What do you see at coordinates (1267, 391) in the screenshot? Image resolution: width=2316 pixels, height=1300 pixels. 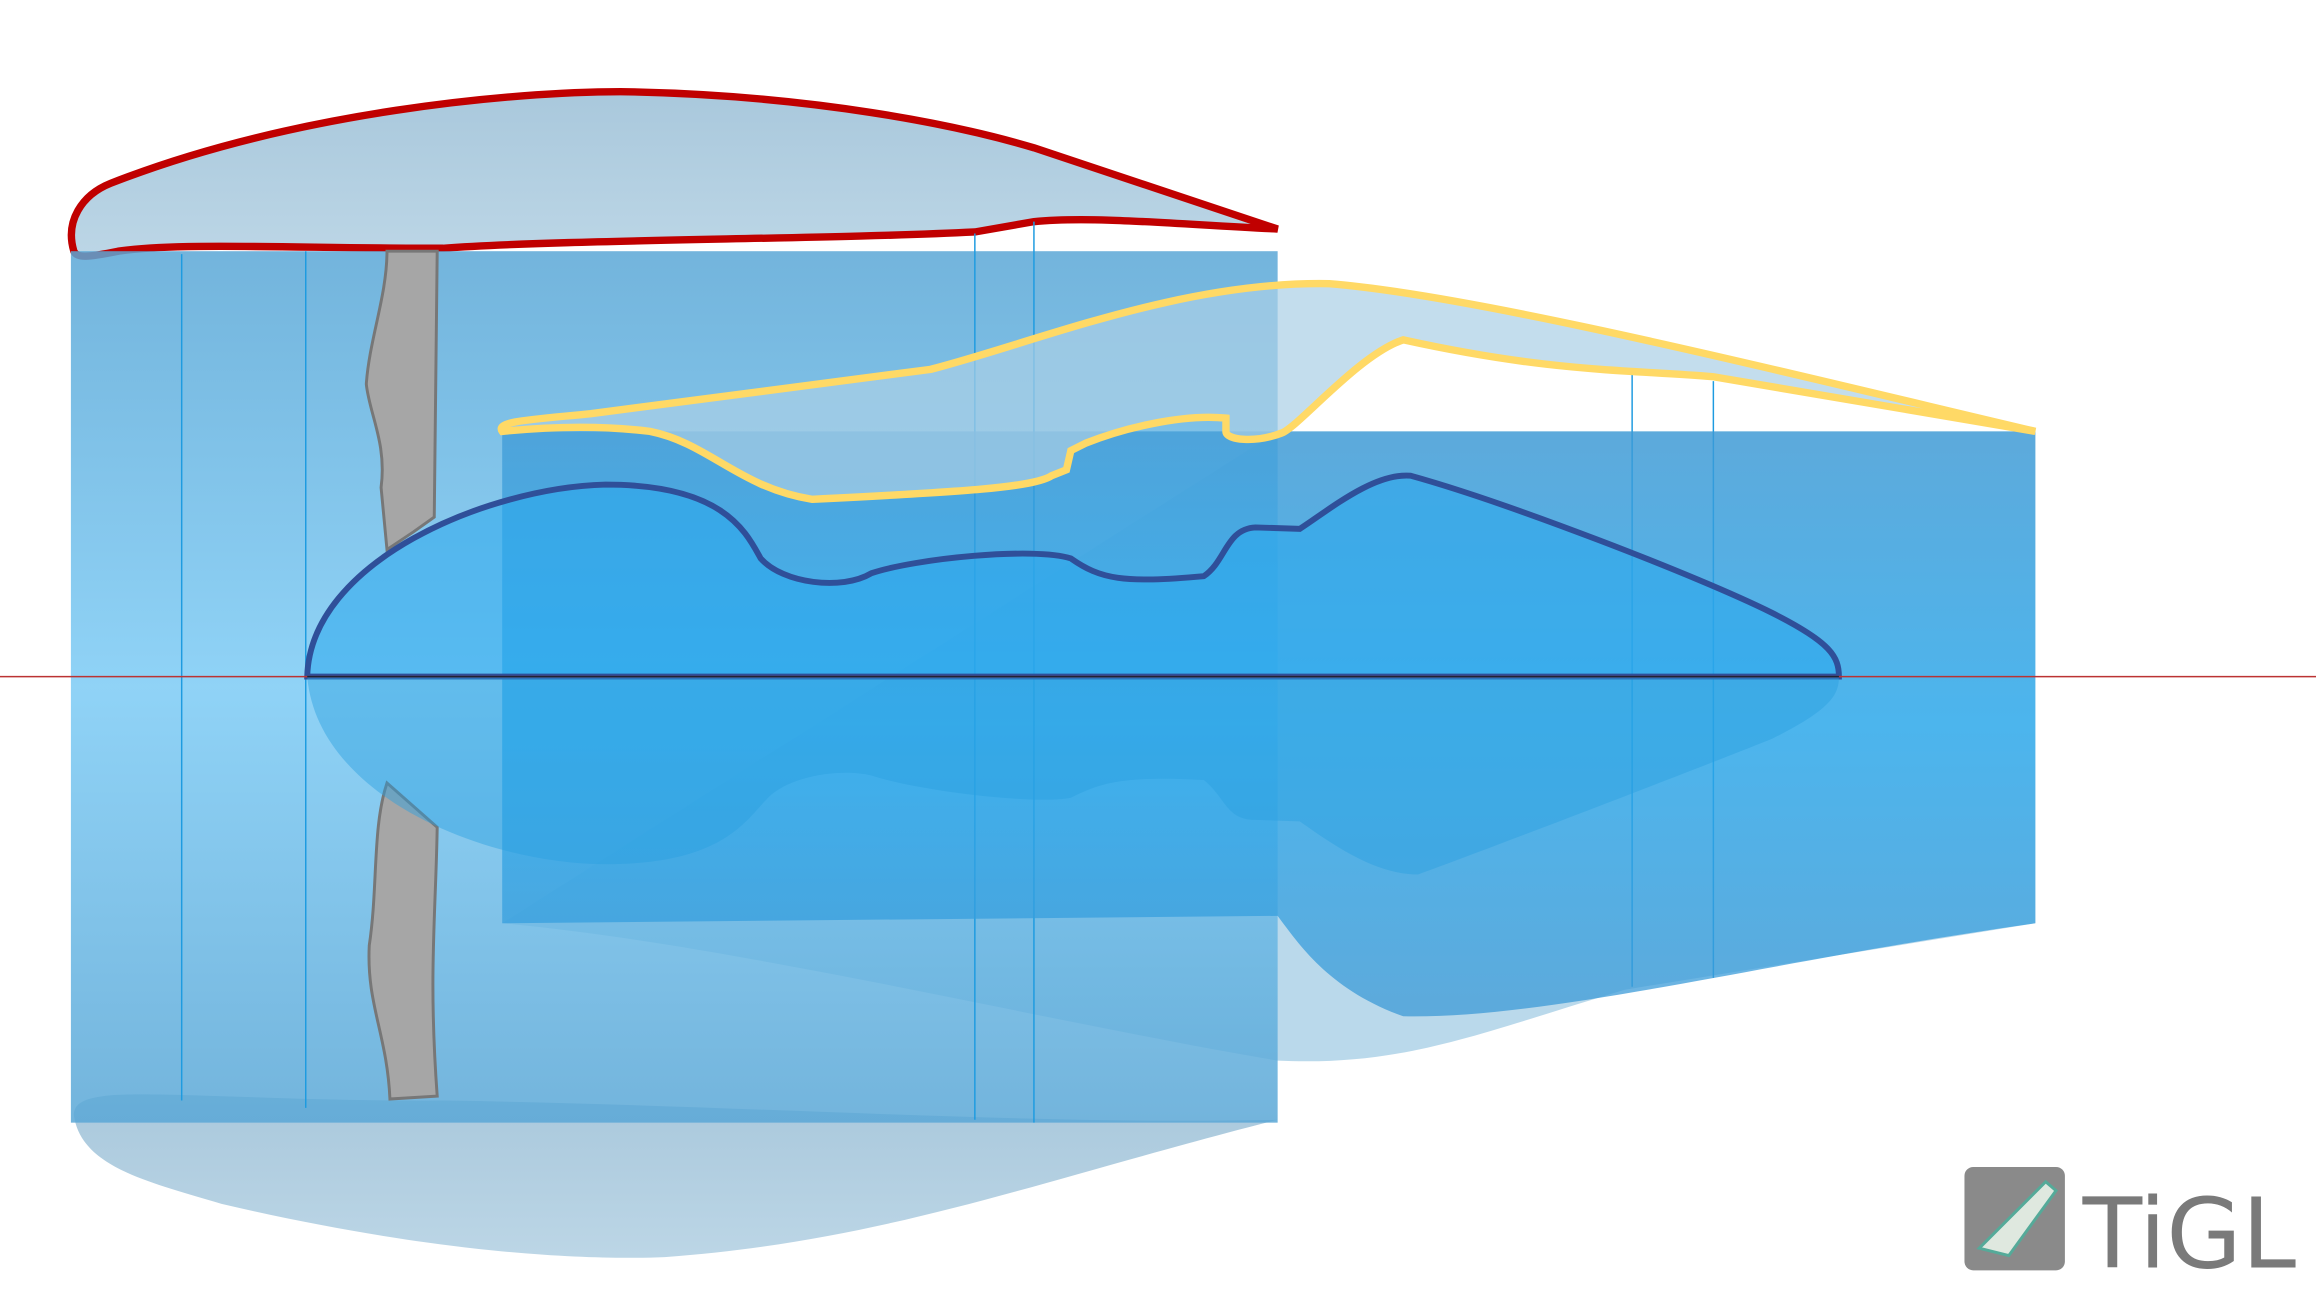 I see `core-cowl-top` at bounding box center [1267, 391].